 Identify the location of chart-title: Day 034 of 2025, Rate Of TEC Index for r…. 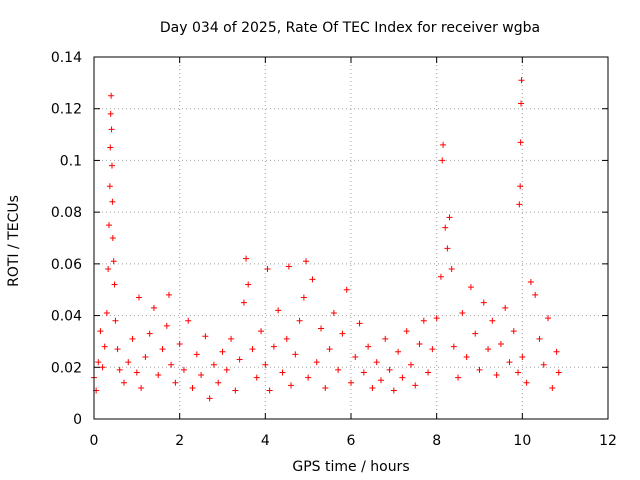
(350, 28).